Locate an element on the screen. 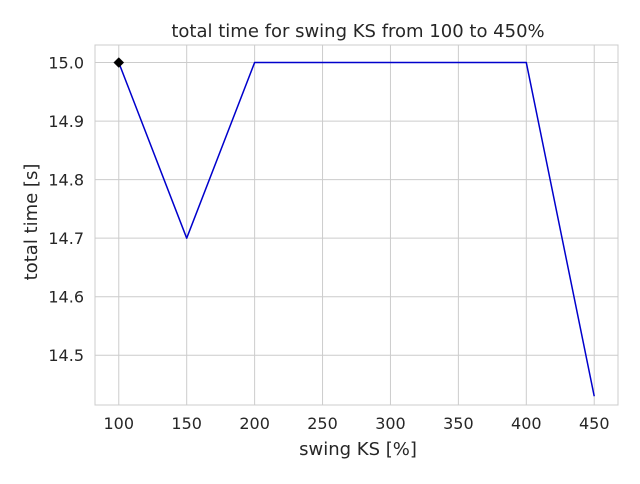 Image resolution: width=640 pixels, height=484 pixels. x-tick-label: 350 is located at coordinates (458, 423).